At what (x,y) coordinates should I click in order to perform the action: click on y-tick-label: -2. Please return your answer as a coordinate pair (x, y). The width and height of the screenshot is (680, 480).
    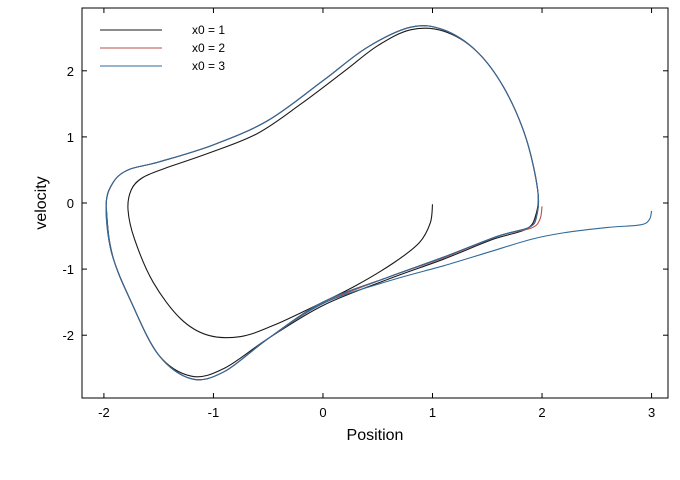
    Looking at the image, I should click on (68, 335).